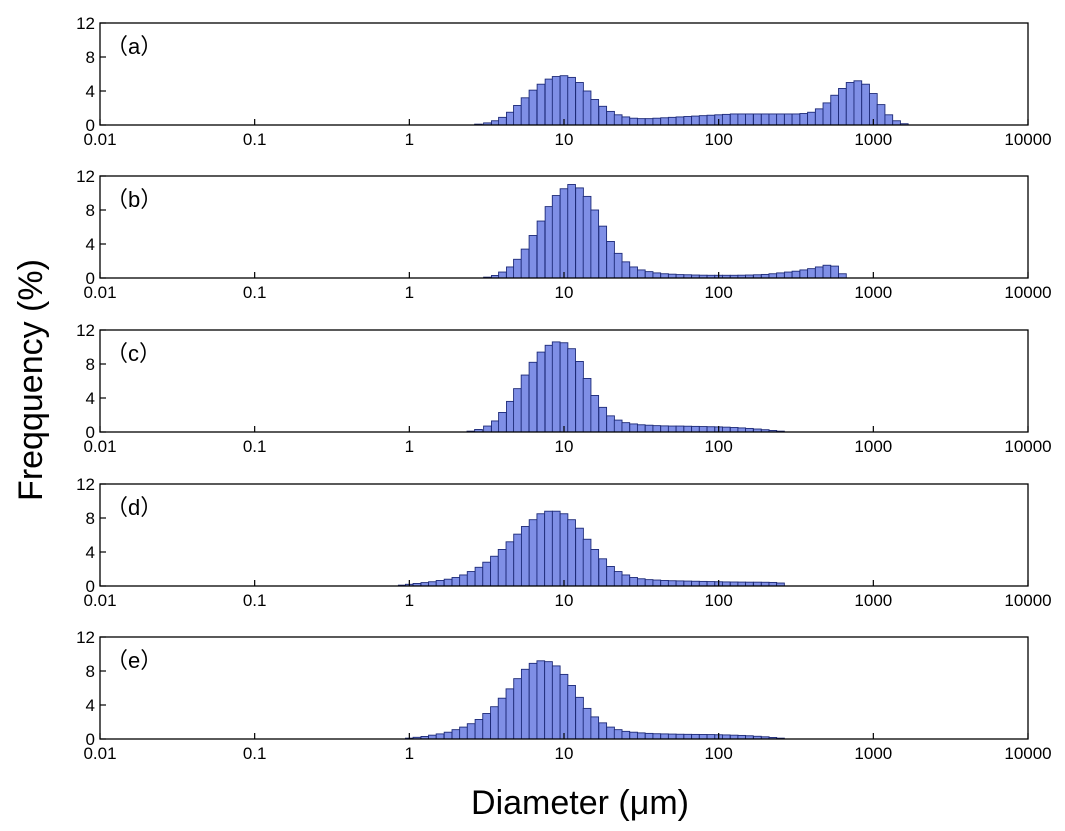  I want to click on panel-5: 0.01 0.1 1 10 100 1000 10000 0 4 8 12 （e）, so click(564, 695).